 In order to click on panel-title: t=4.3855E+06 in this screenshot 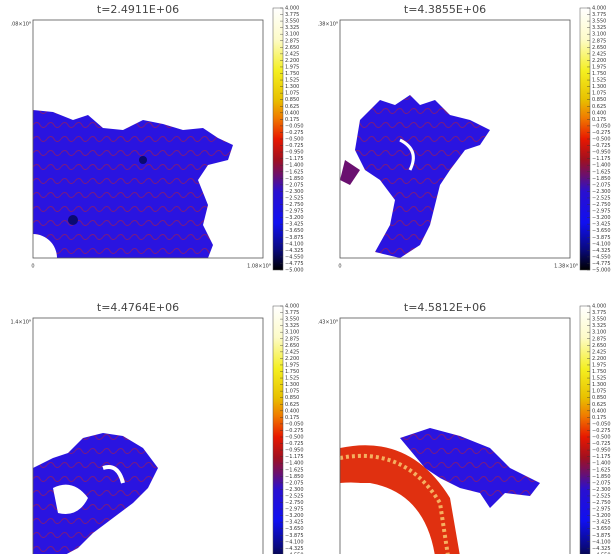, I will do `click(445, 9)`.